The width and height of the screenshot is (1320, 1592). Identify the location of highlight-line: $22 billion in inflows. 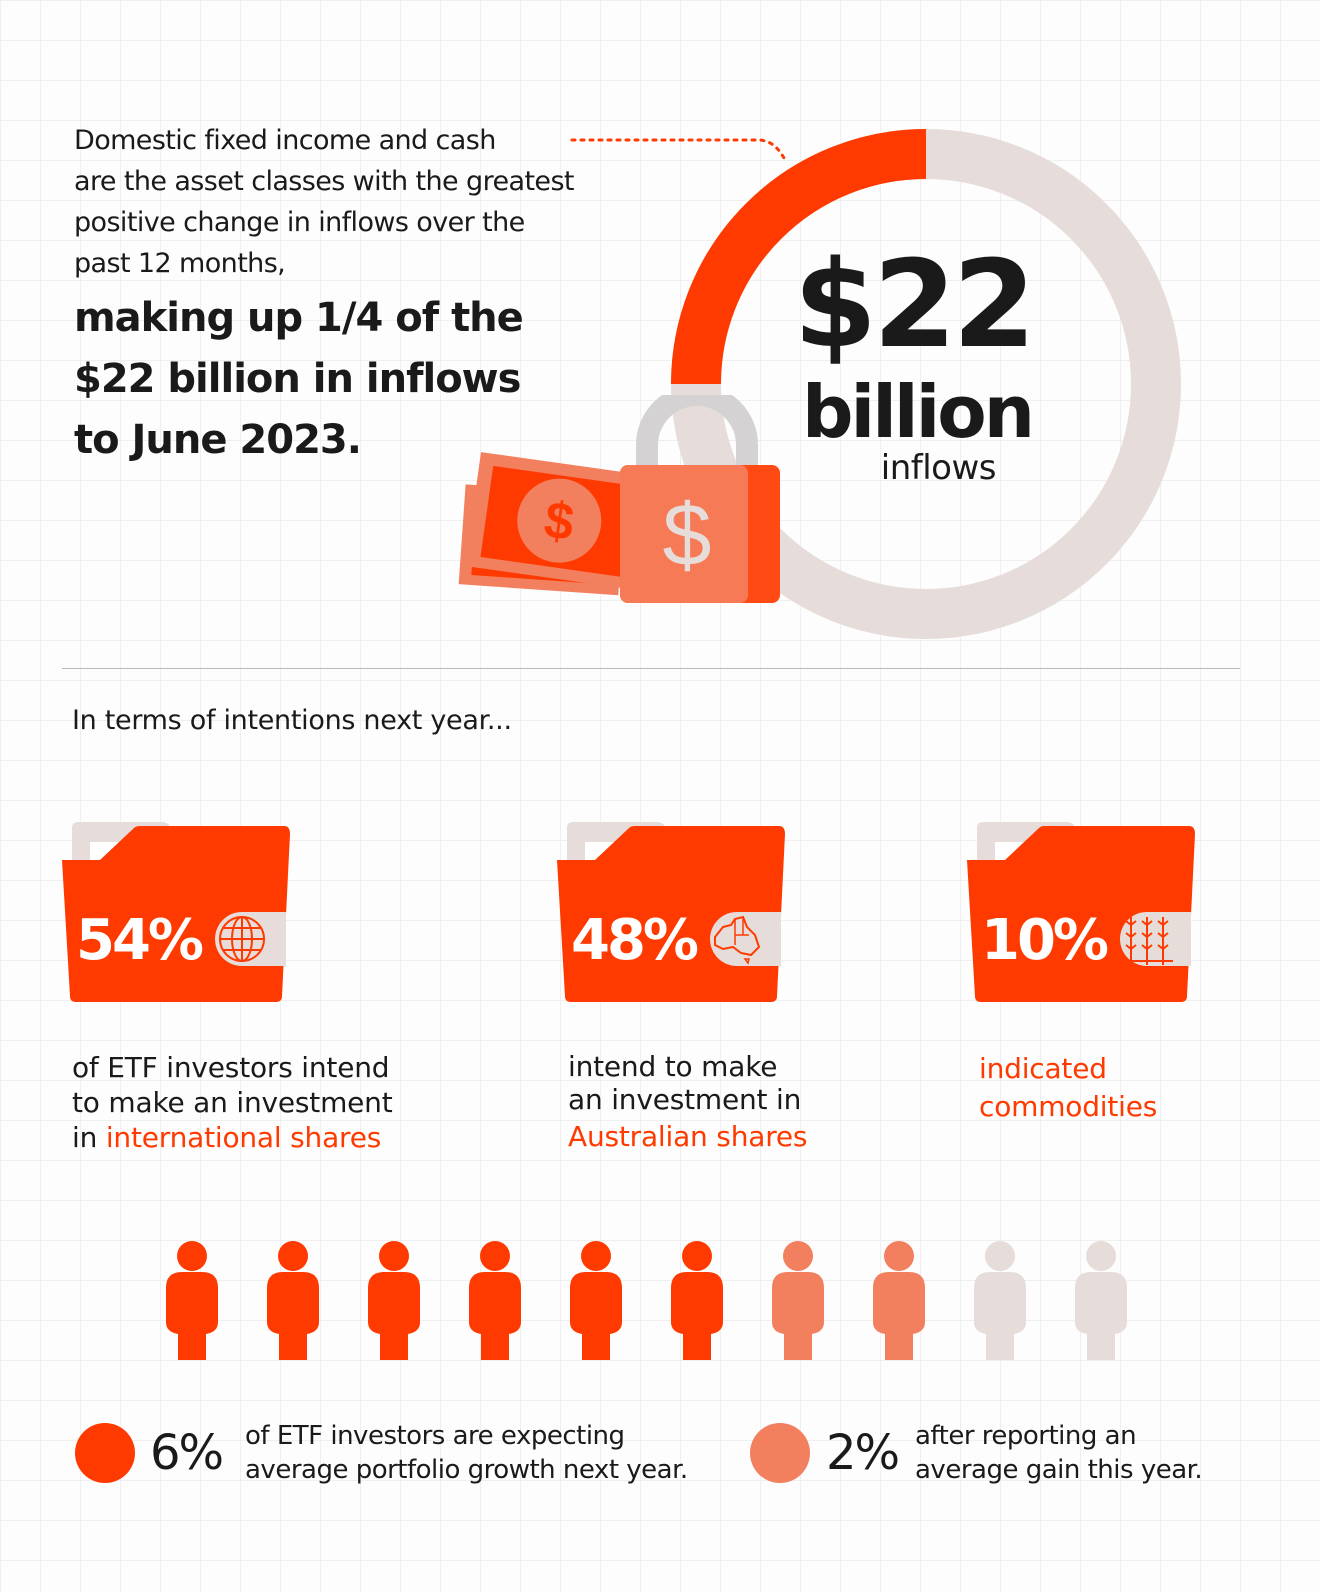
(297, 379).